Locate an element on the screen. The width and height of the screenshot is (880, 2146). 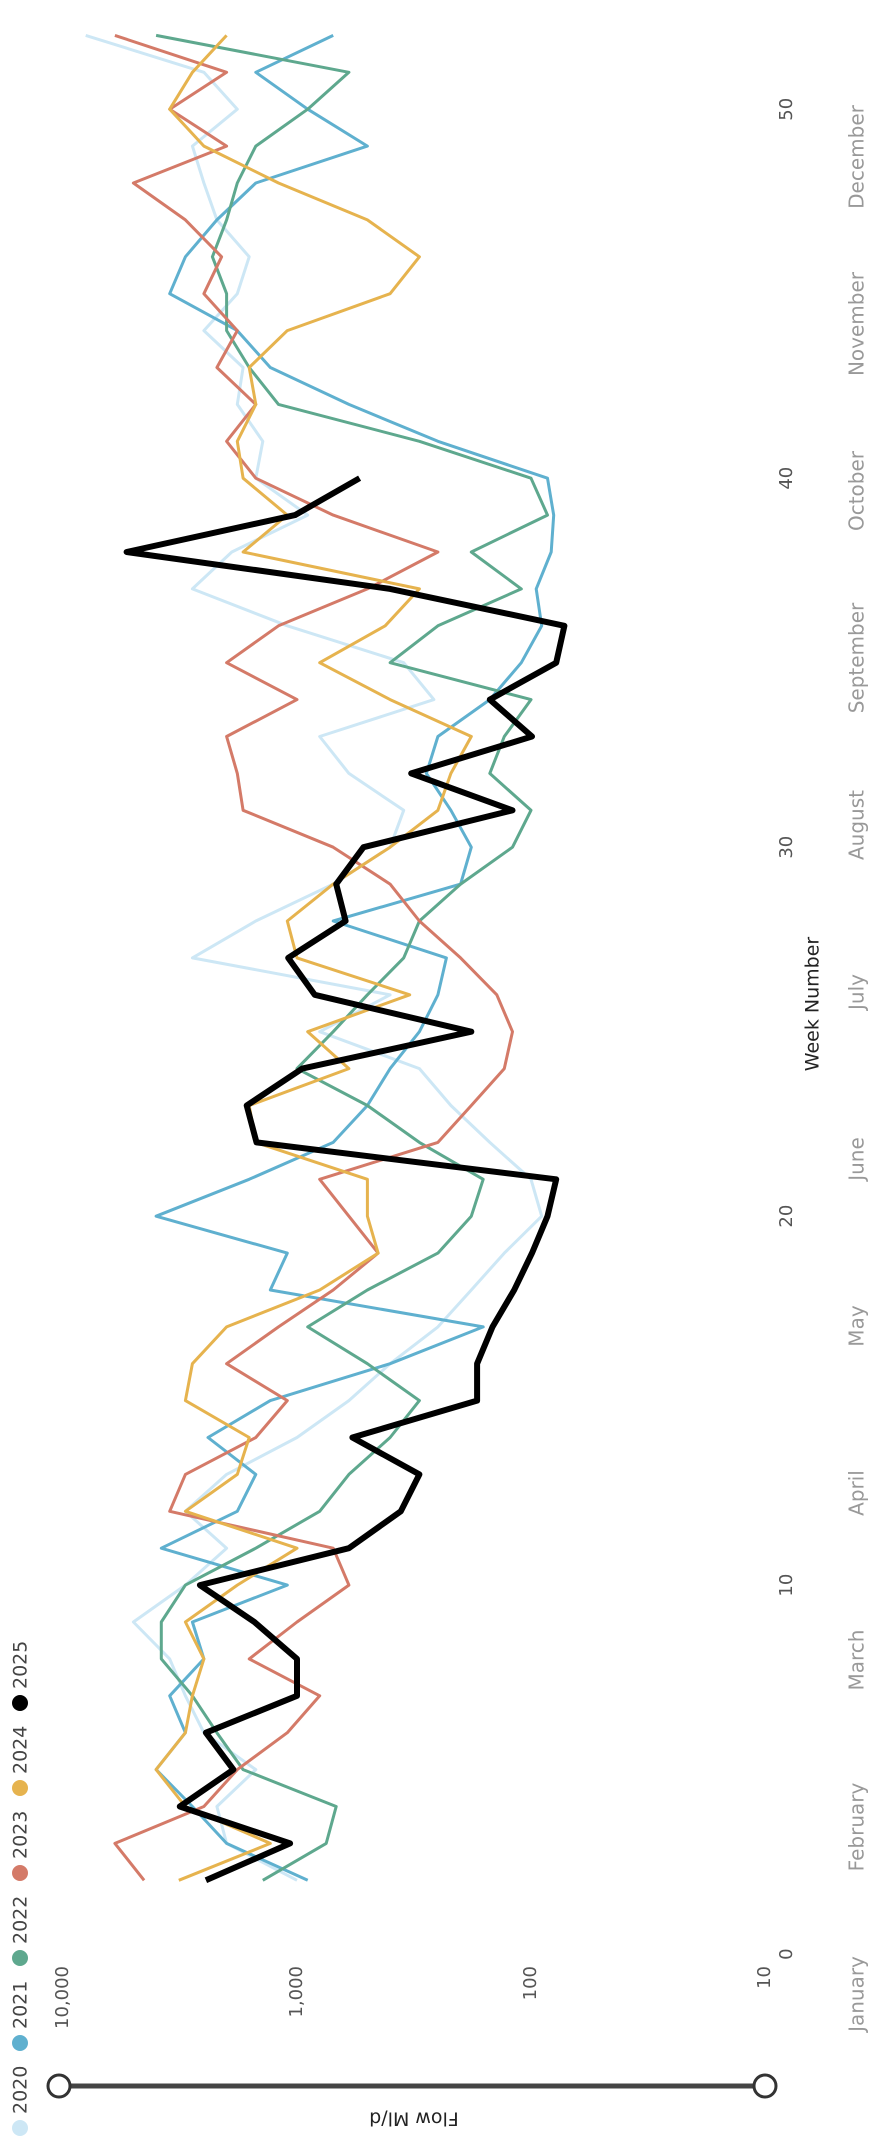
x-axis-title: Week Number is located at coordinates (813, 1004).